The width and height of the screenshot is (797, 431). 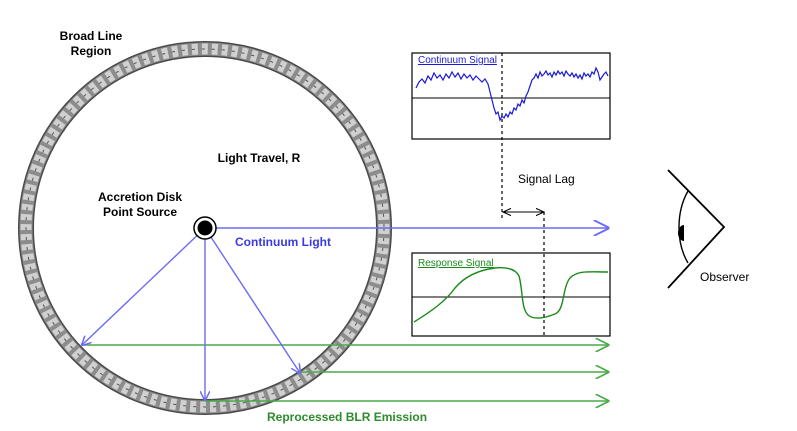 What do you see at coordinates (456, 263) in the screenshot?
I see `response-signal-title: Response Signal` at bounding box center [456, 263].